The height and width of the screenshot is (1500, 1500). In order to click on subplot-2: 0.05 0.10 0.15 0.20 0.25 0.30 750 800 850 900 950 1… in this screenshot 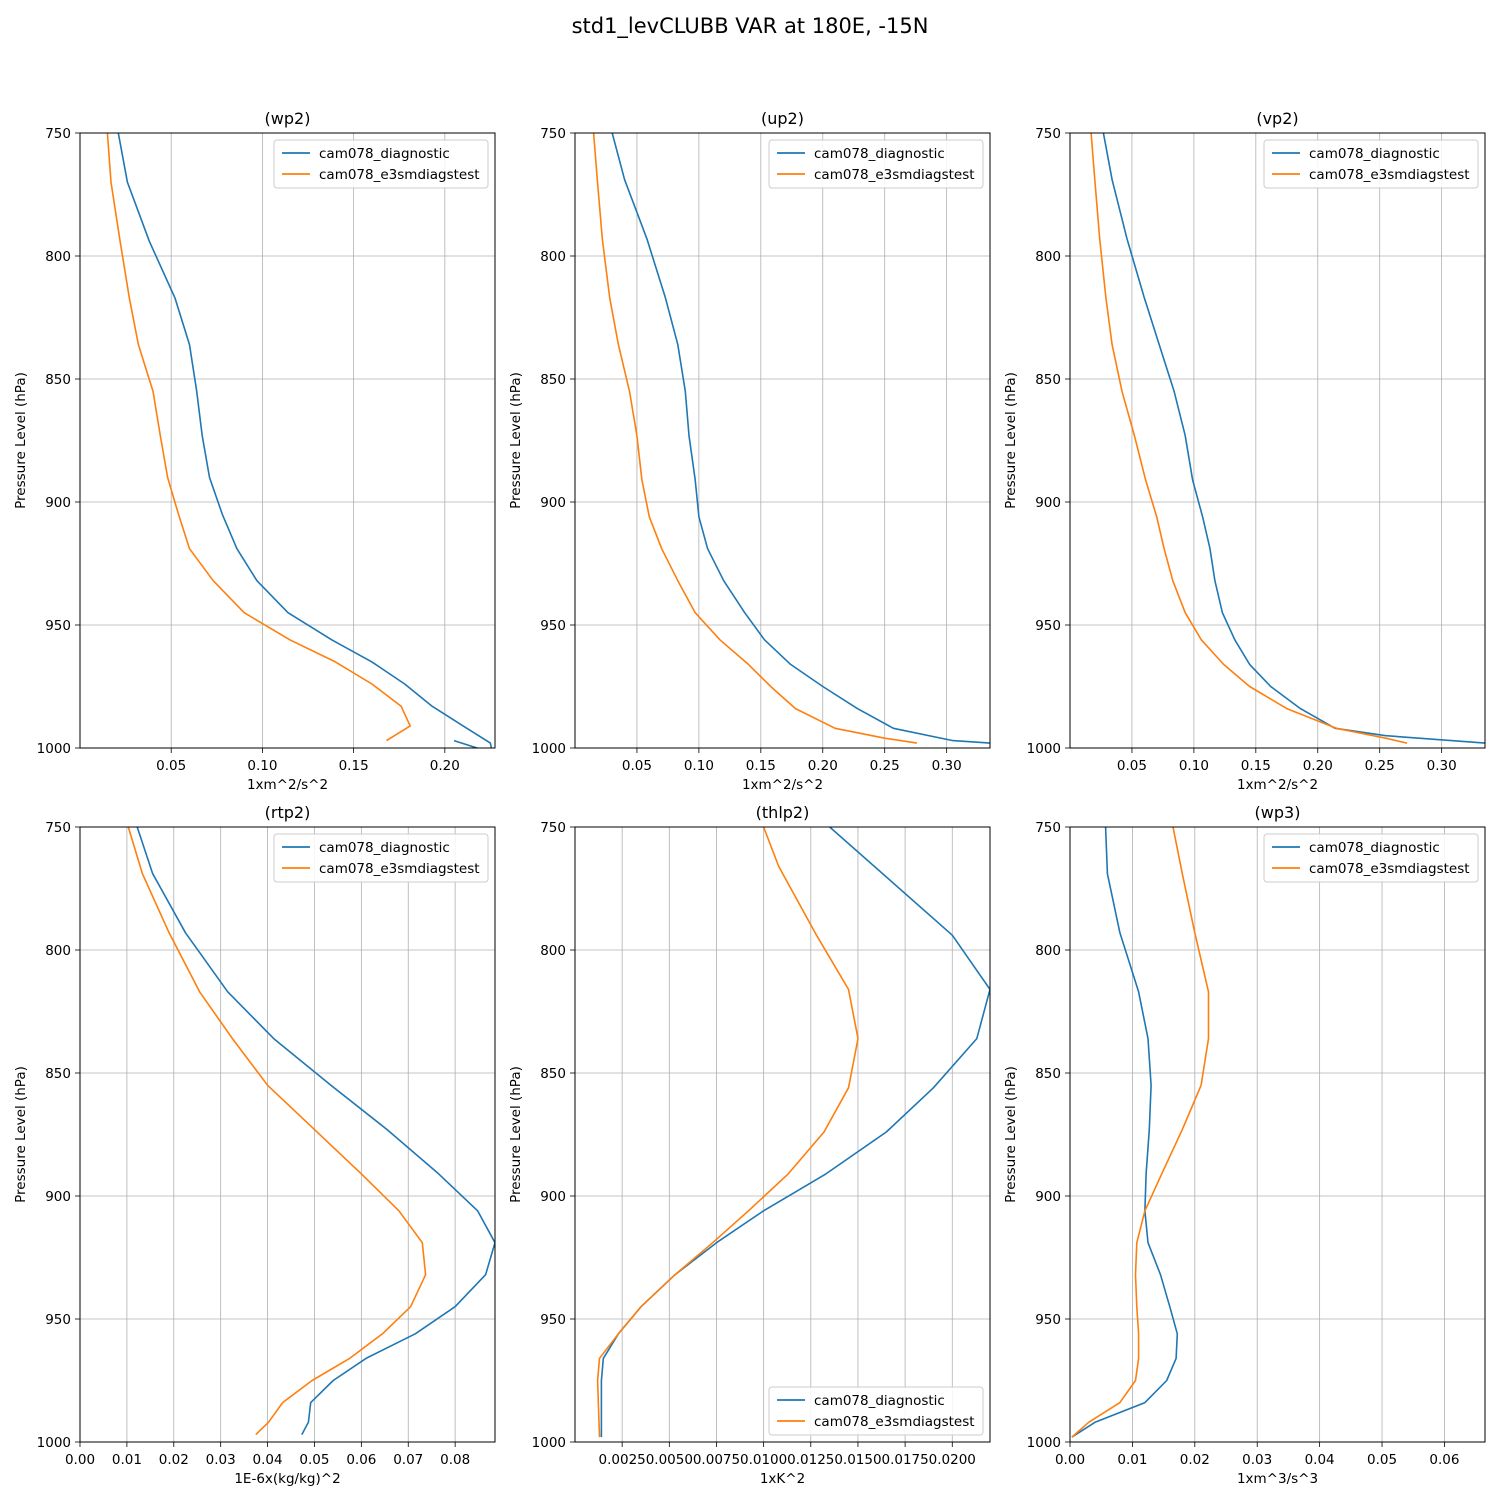, I will do `click(1244, 451)`.